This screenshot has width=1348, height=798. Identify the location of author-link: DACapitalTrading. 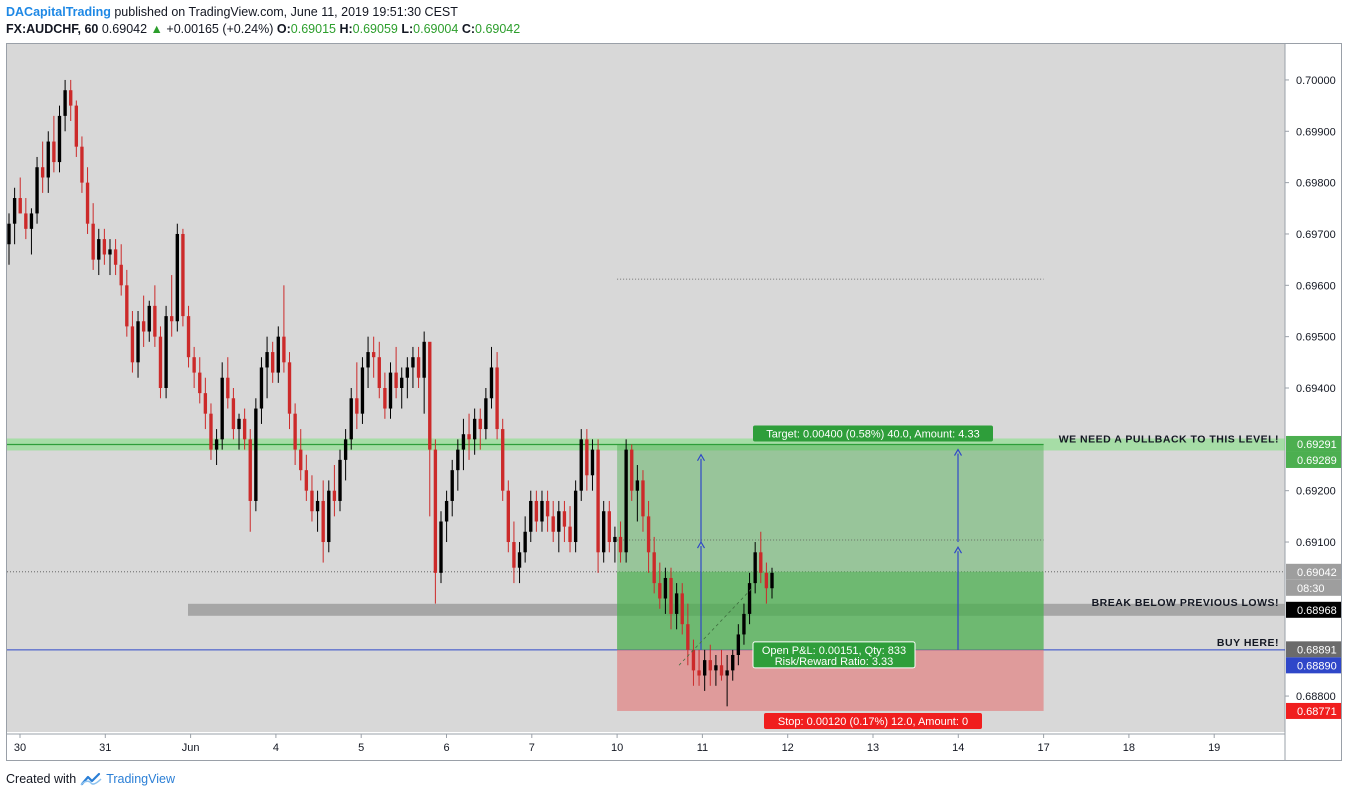
(58, 12).